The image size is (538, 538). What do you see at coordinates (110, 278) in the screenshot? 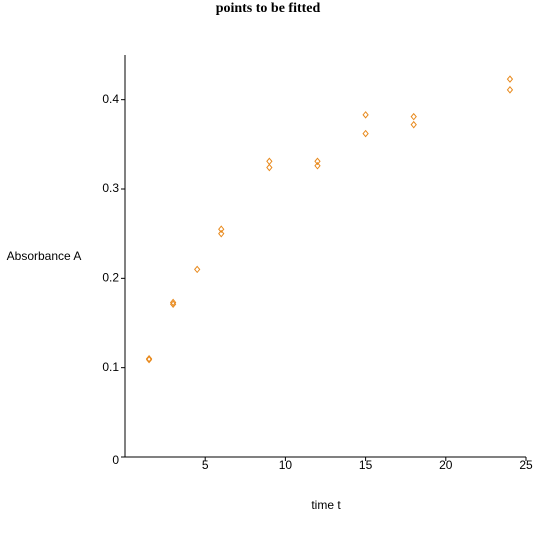
I see `y-tick-label: 0.2` at bounding box center [110, 278].